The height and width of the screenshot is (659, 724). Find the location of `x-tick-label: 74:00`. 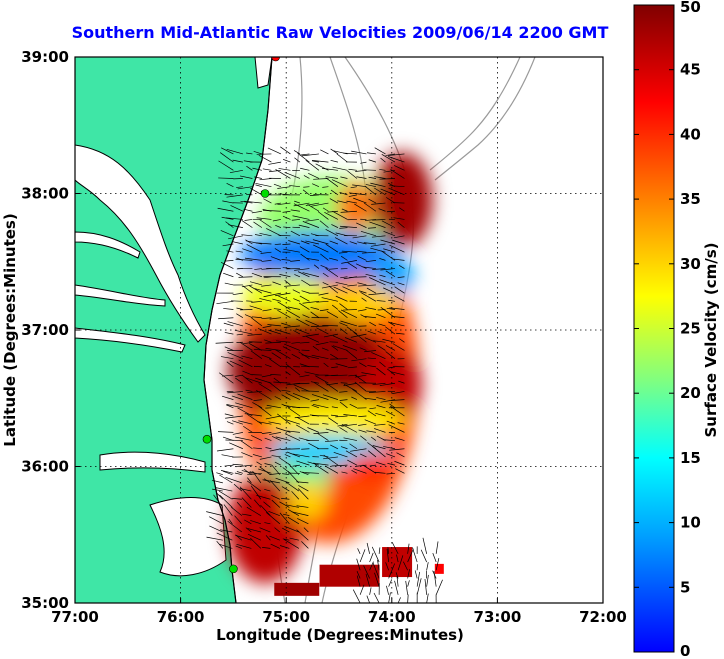

x-tick-label: 74:00 is located at coordinates (392, 617).